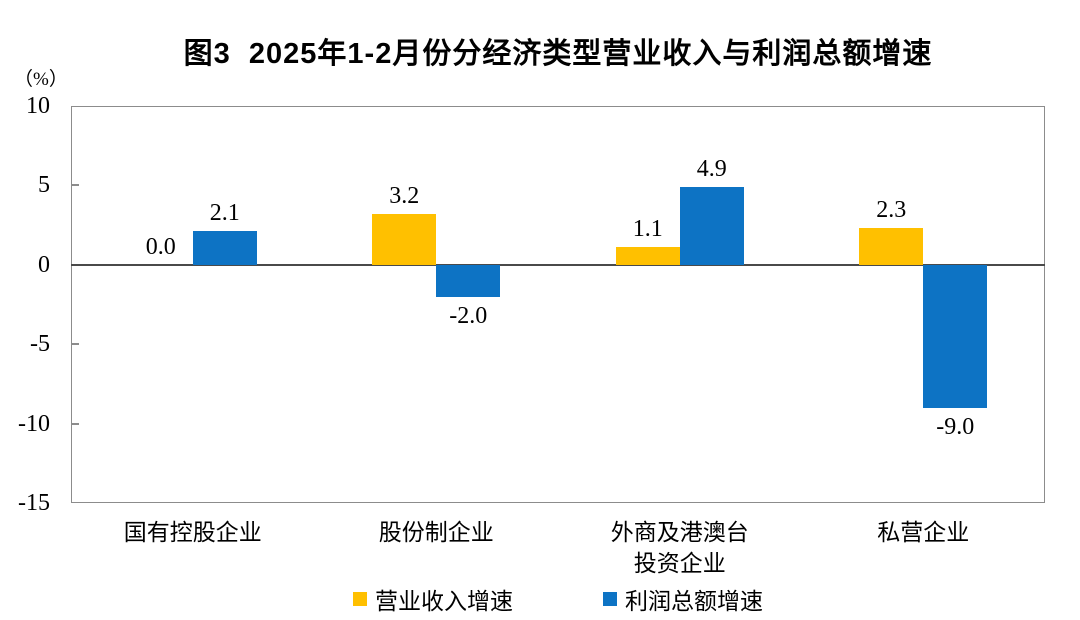 Image resolution: width=1080 pixels, height=620 pixels. Describe the element at coordinates (40, 344) in the screenshot. I see `y-axis-tick-label: -5` at that location.